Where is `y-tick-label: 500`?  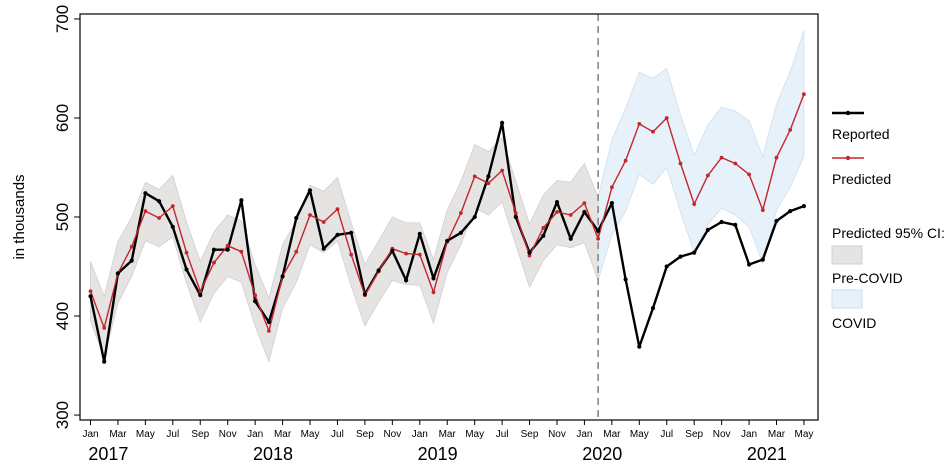 y-tick-label: 500 is located at coordinates (62, 217).